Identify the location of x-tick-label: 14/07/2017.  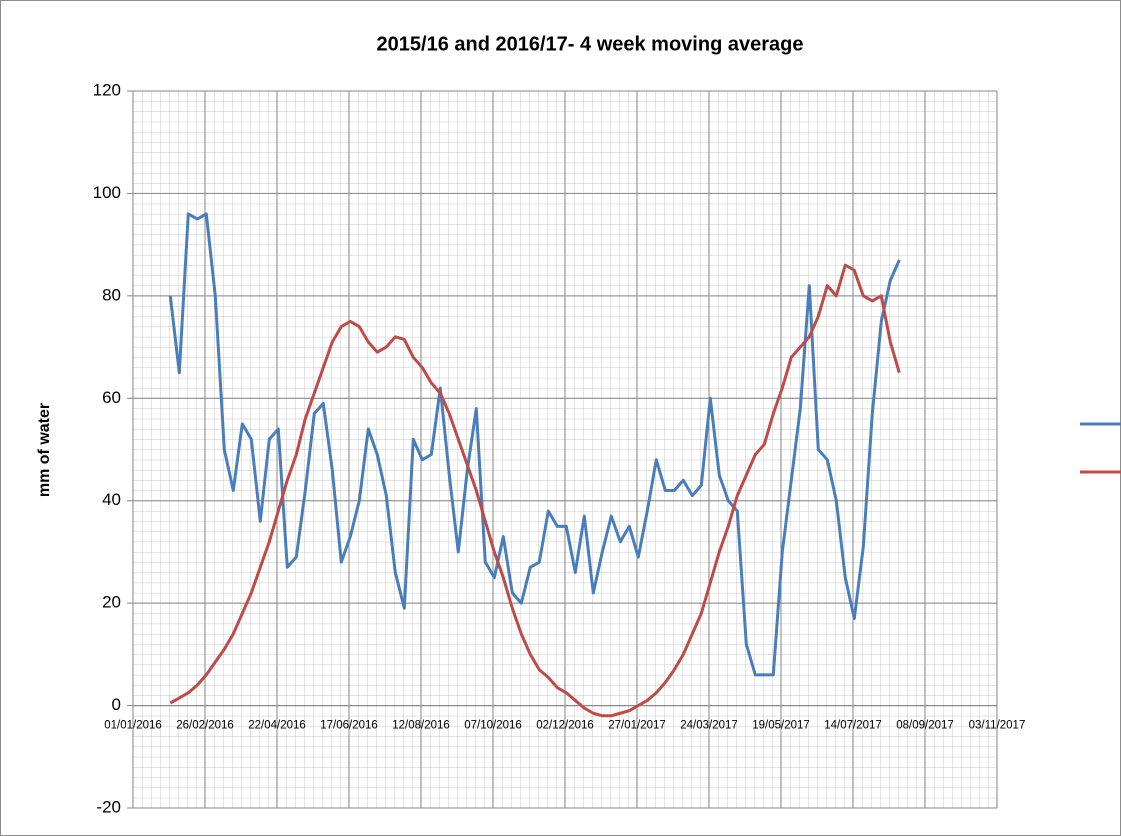
(853, 726).